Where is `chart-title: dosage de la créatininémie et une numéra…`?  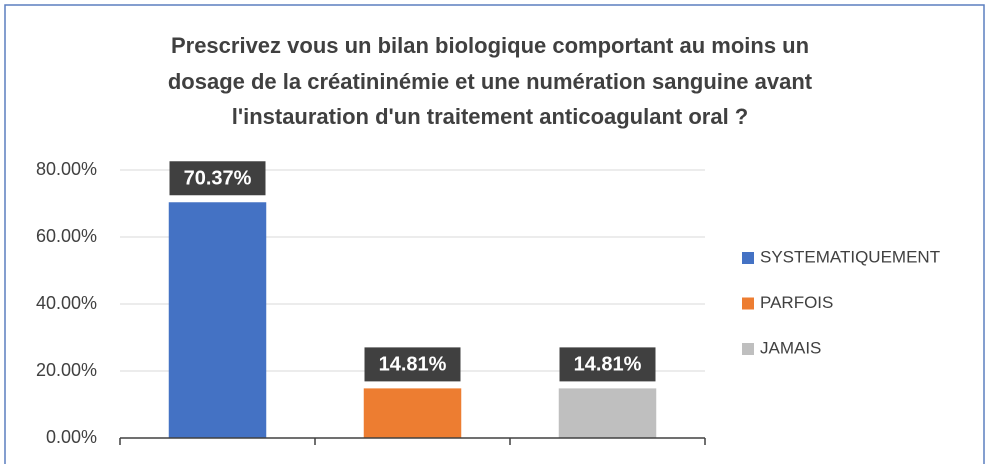
chart-title: dosage de la créatininémie et une numéra… is located at coordinates (490, 81).